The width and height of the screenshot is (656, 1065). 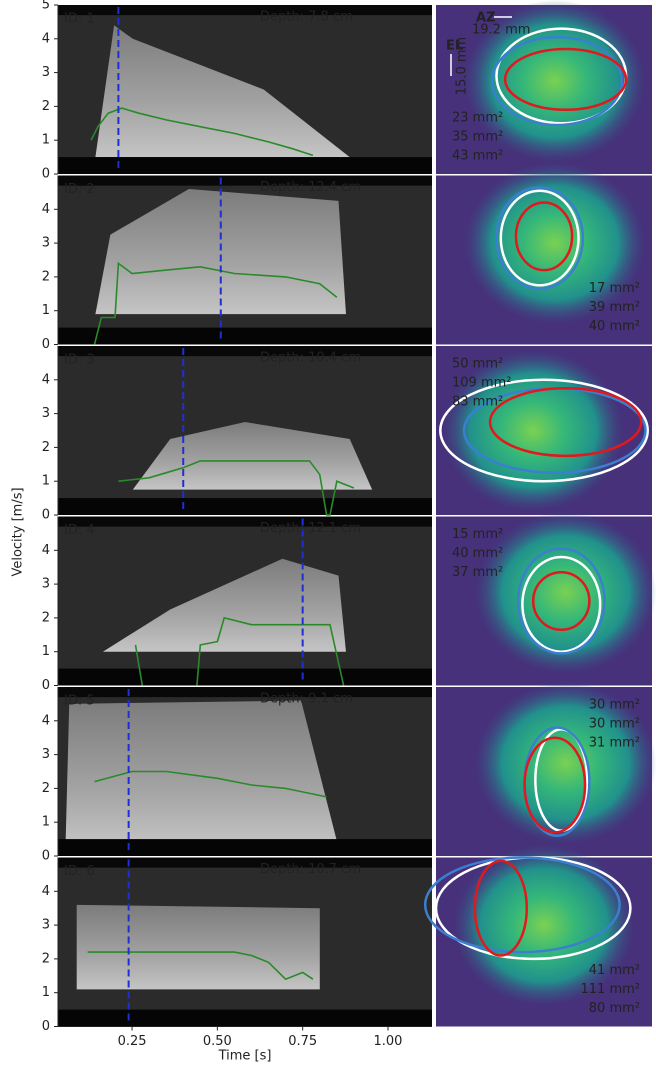 I want to click on y-tick-label: 5, so click(x=46, y=6).